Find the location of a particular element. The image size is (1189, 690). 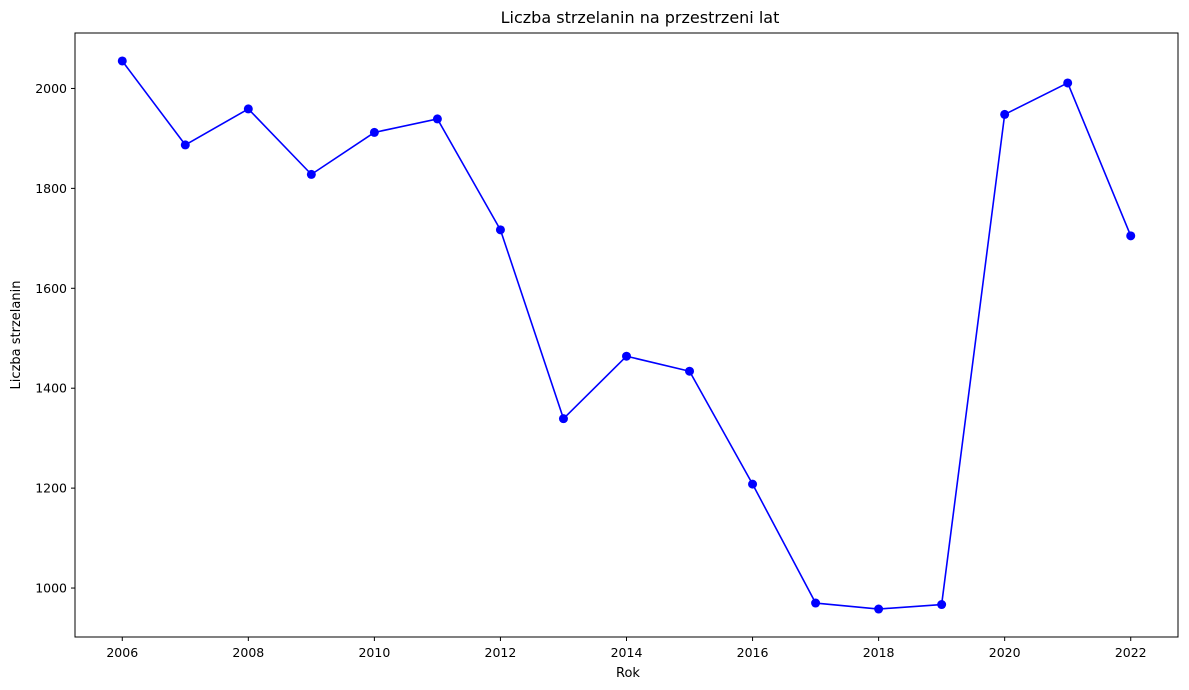

x-tick-label: 2022 is located at coordinates (1131, 652).